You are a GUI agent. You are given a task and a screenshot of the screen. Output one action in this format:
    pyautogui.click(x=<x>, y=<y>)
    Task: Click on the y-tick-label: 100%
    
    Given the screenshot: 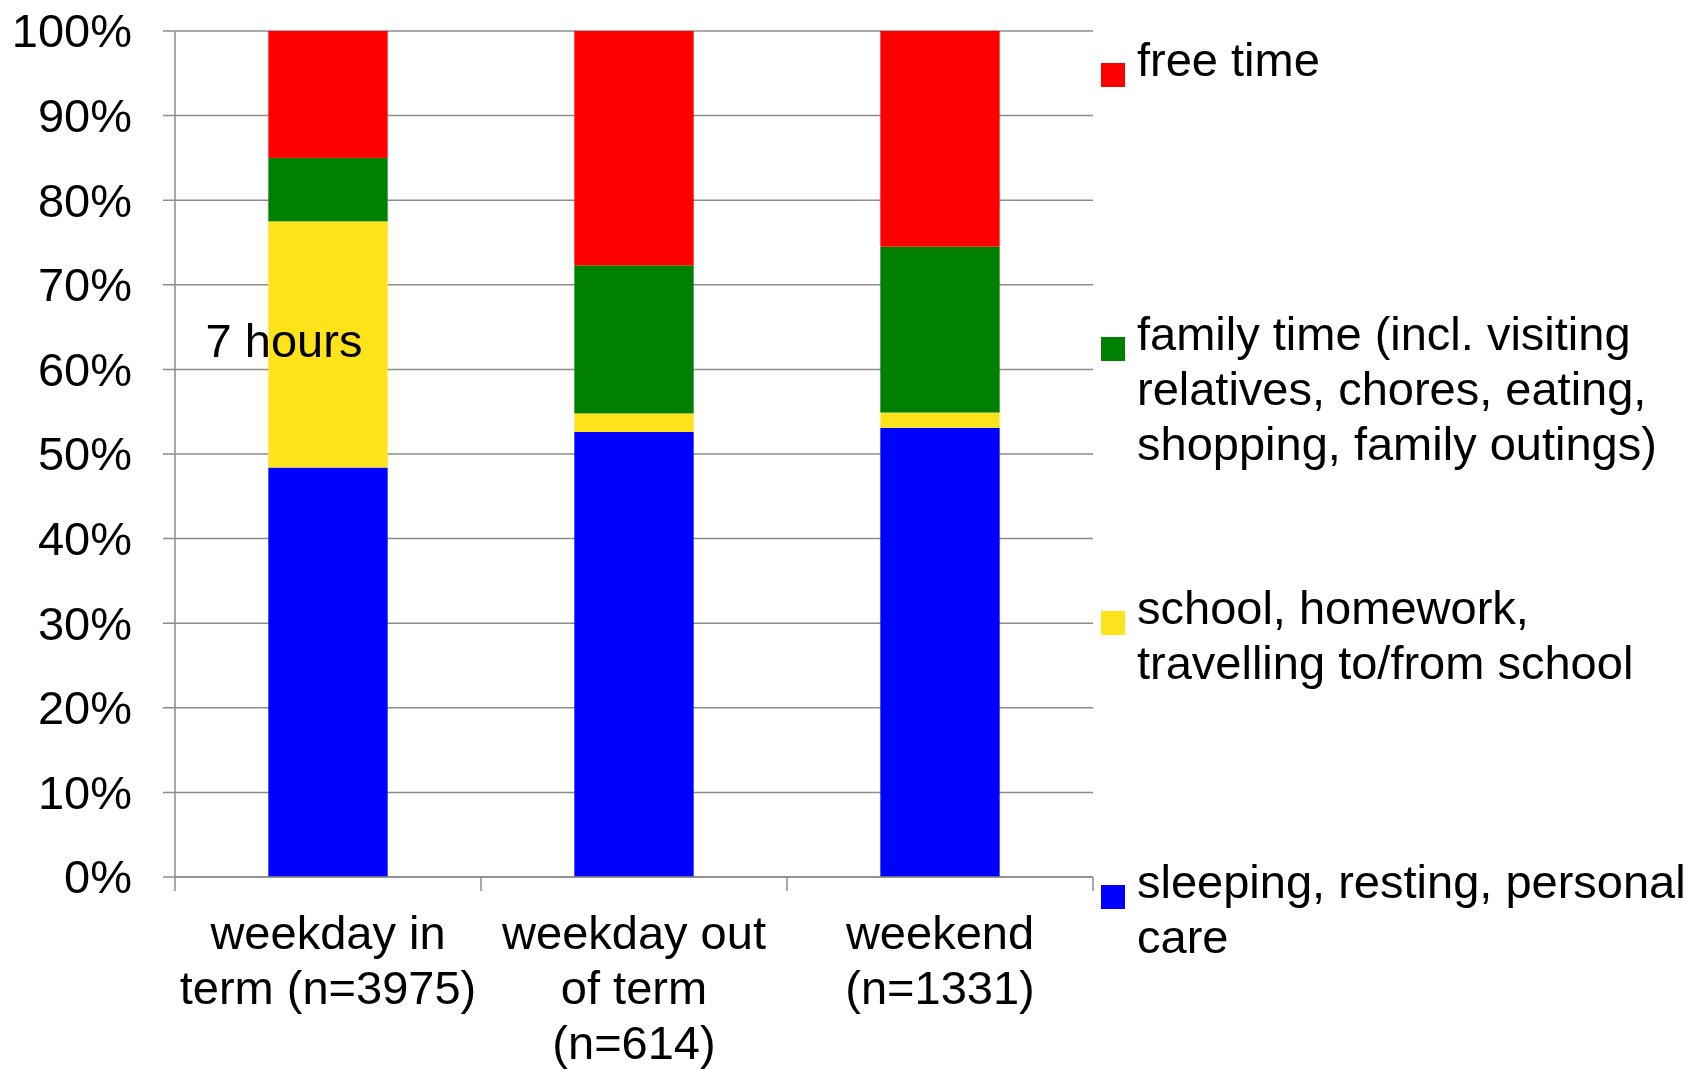 What is the action you would take?
    pyautogui.click(x=71, y=31)
    